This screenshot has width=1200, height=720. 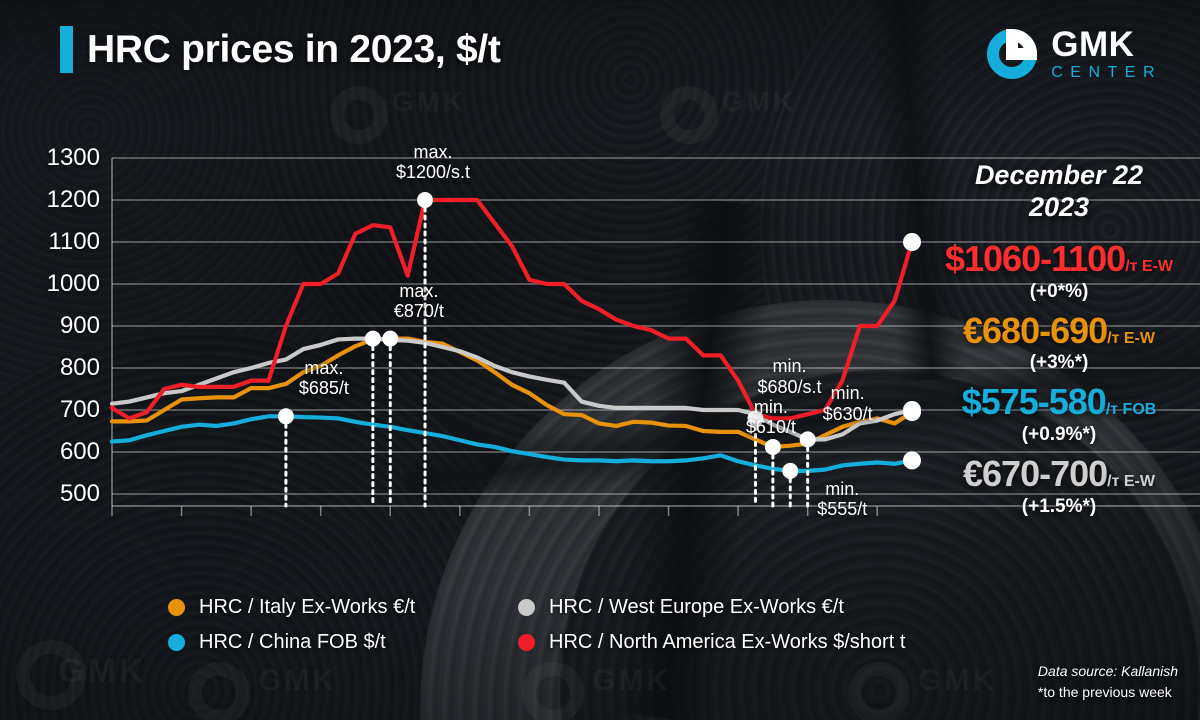 What do you see at coordinates (307, 607) in the screenshot?
I see `legend-label-italy: HRC / Italy Ex-Works €/t` at bounding box center [307, 607].